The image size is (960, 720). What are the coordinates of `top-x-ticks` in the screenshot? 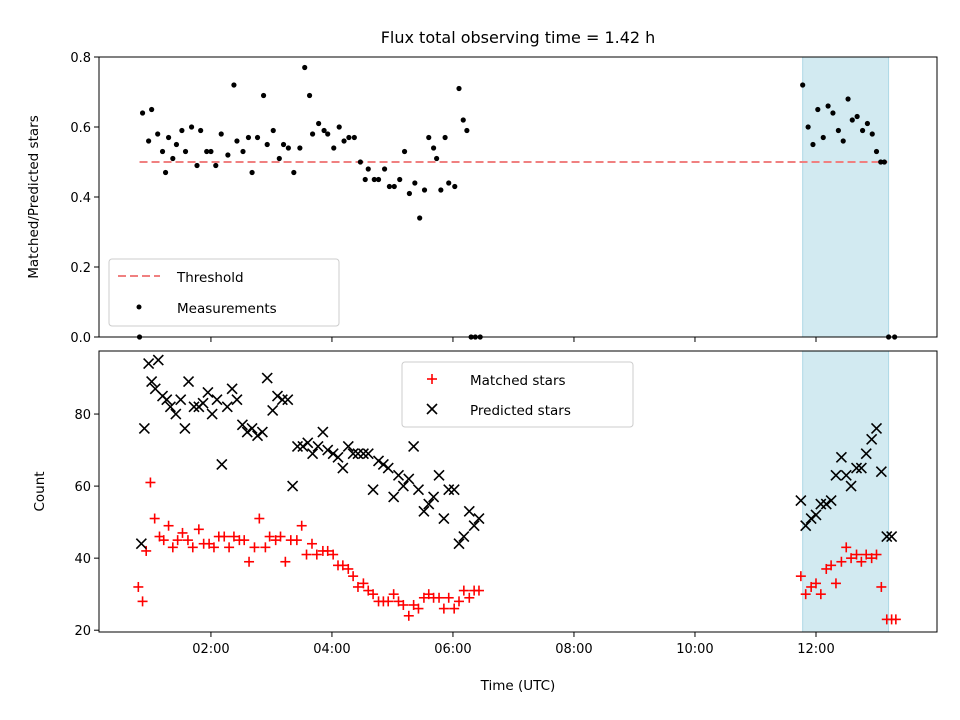 It's located at (513, 339).